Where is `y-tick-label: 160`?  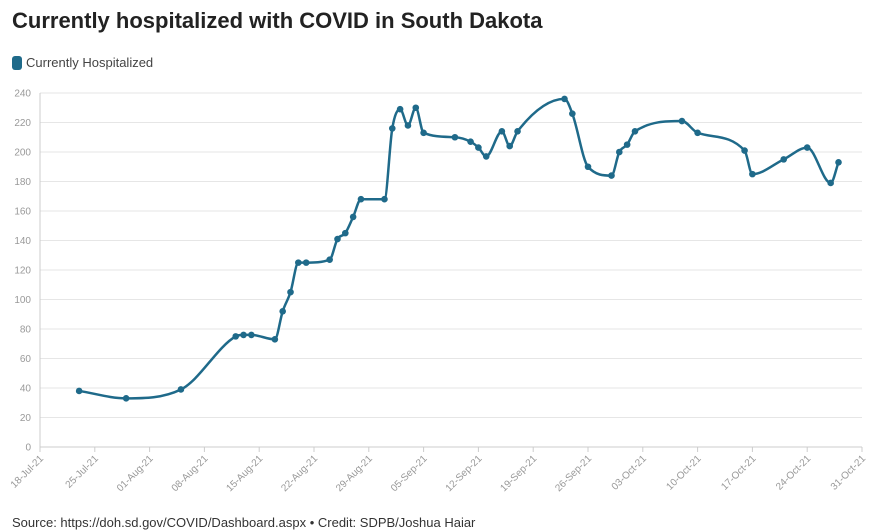 y-tick-label: 160 is located at coordinates (22, 212).